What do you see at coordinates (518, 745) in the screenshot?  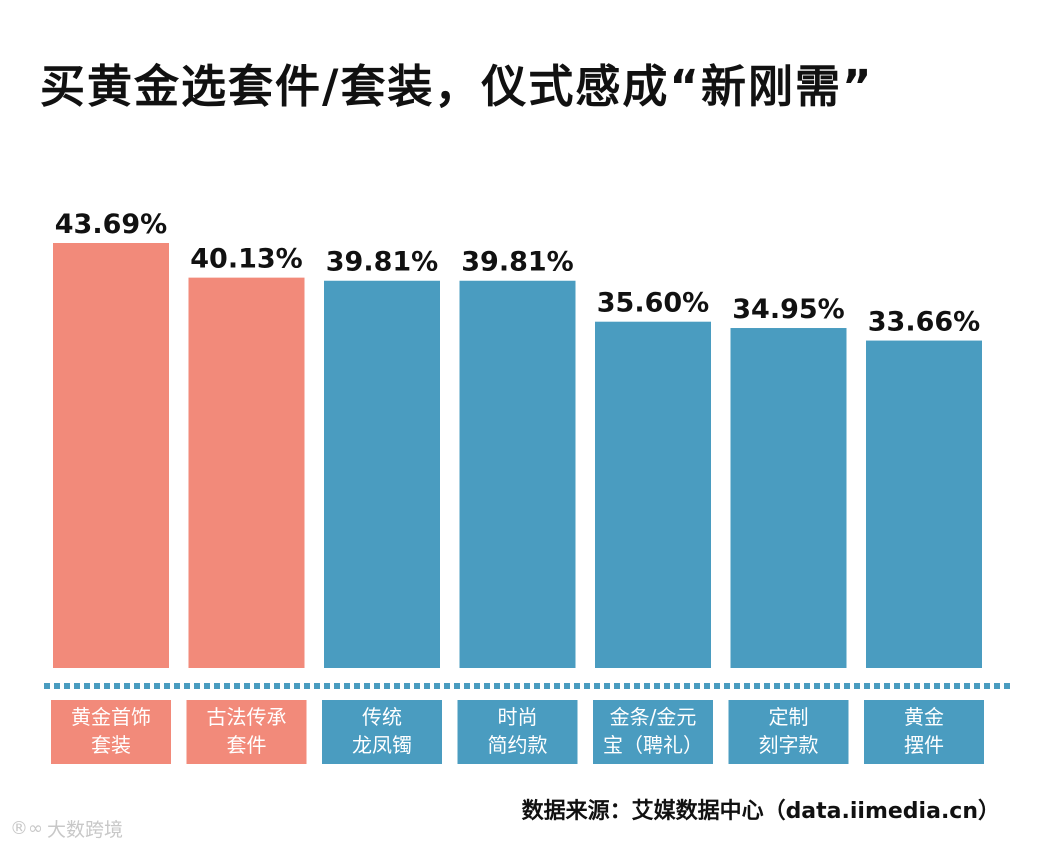 I see `category-label-4-line-2: 简约款` at bounding box center [518, 745].